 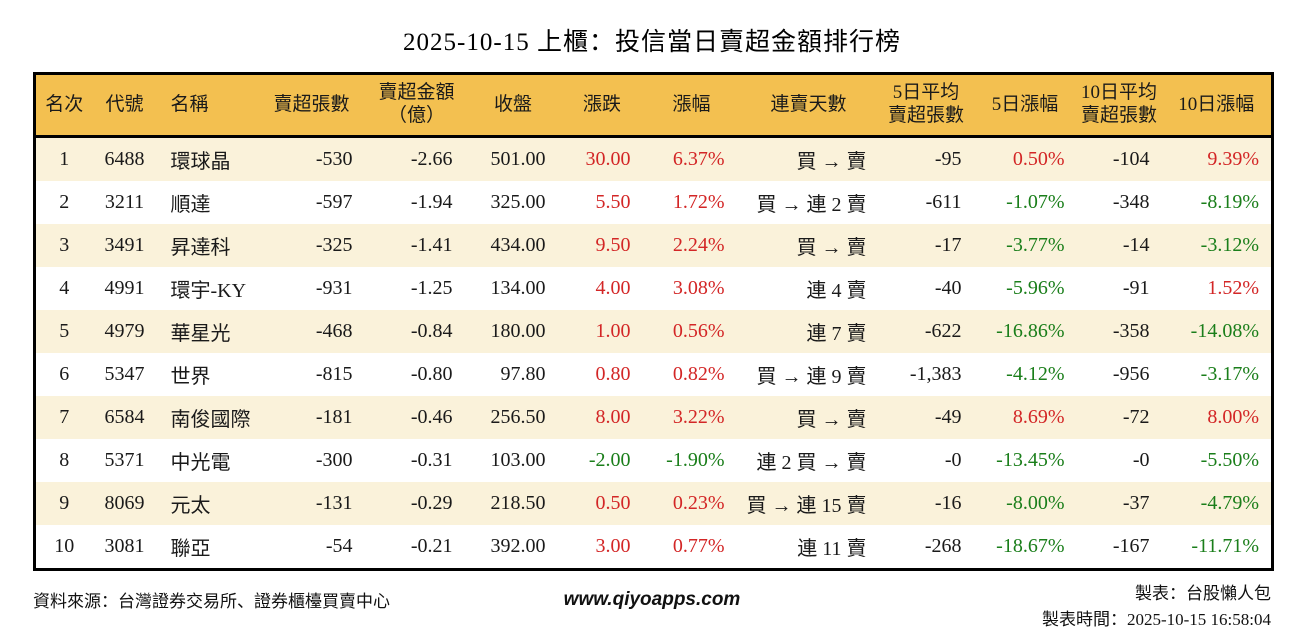 What do you see at coordinates (926, 105) in the screenshot?
I see `column-header: 5日平均 賣超張數` at bounding box center [926, 105].